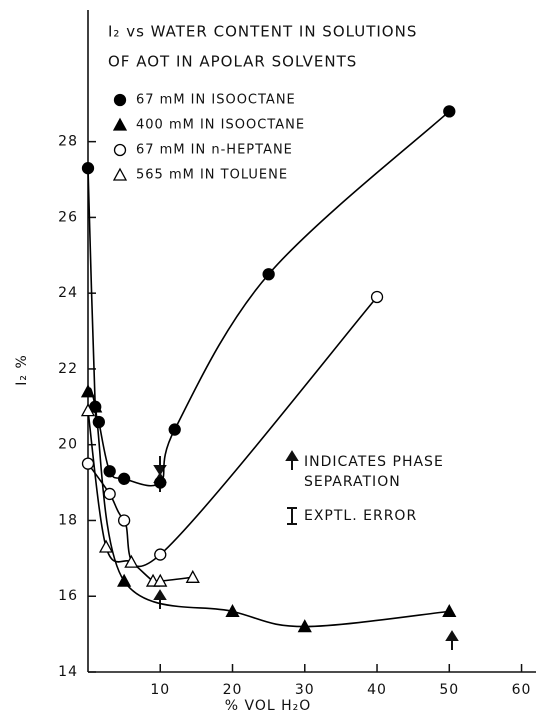 Image resolution: width=543 pixels, height=719 pixels. Describe the element at coordinates (212, 175) in the screenshot. I see `legend-label: 565 mM IN TOLUENE` at that location.